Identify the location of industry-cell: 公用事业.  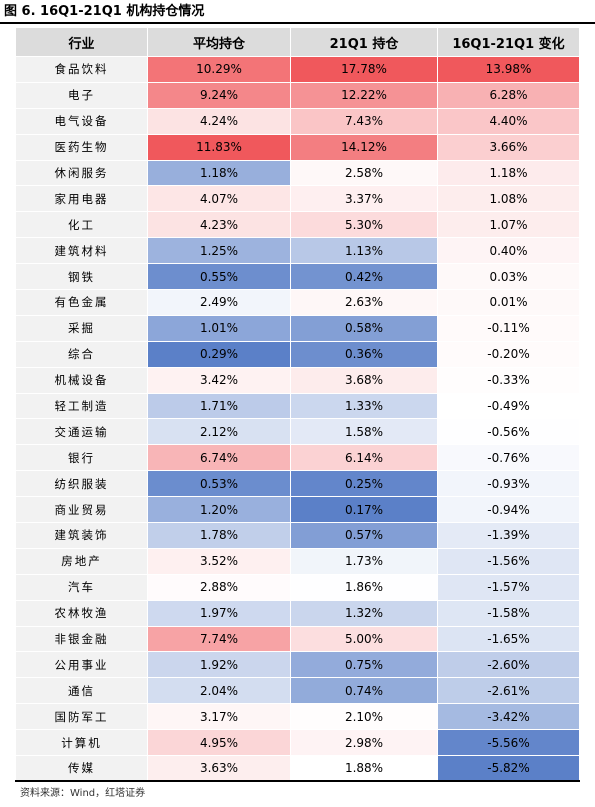
(81, 665).